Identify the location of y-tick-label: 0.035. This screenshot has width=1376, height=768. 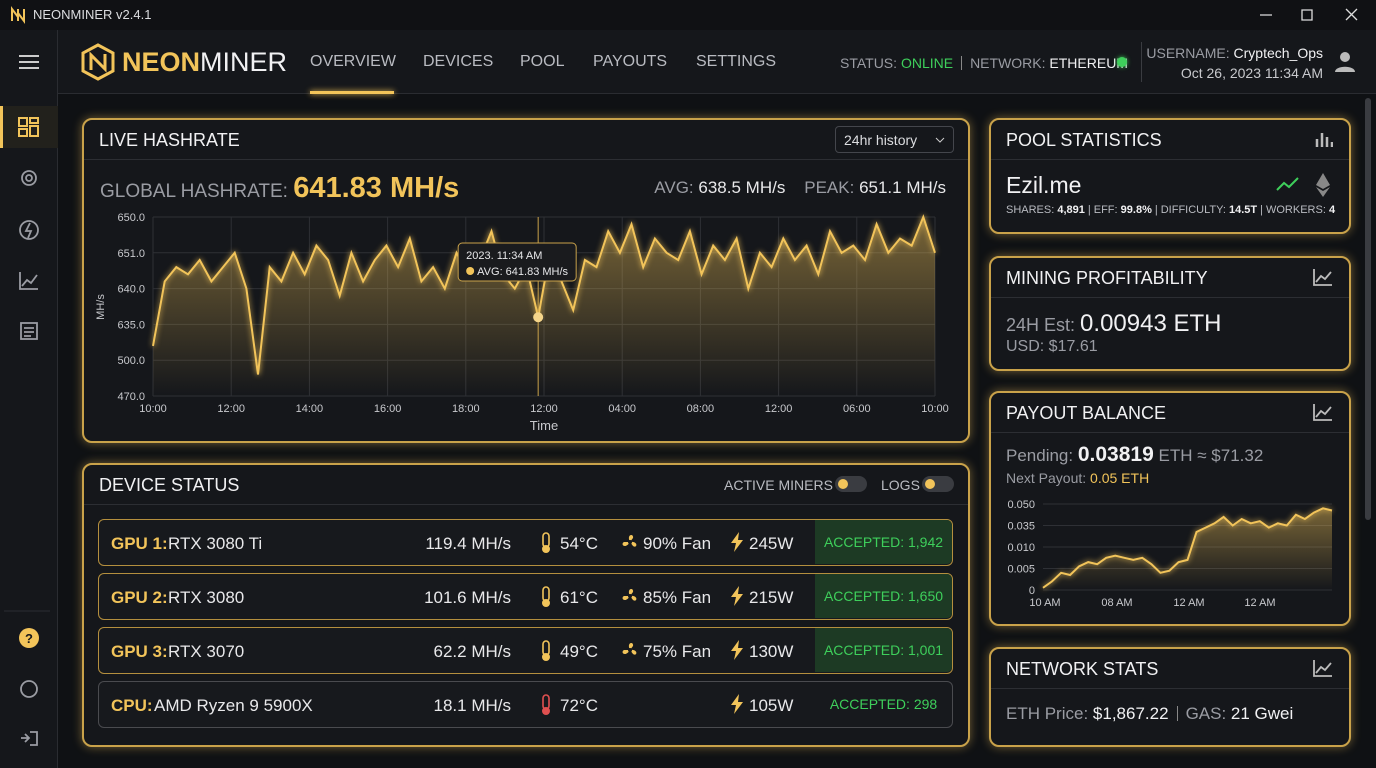
(1021, 527).